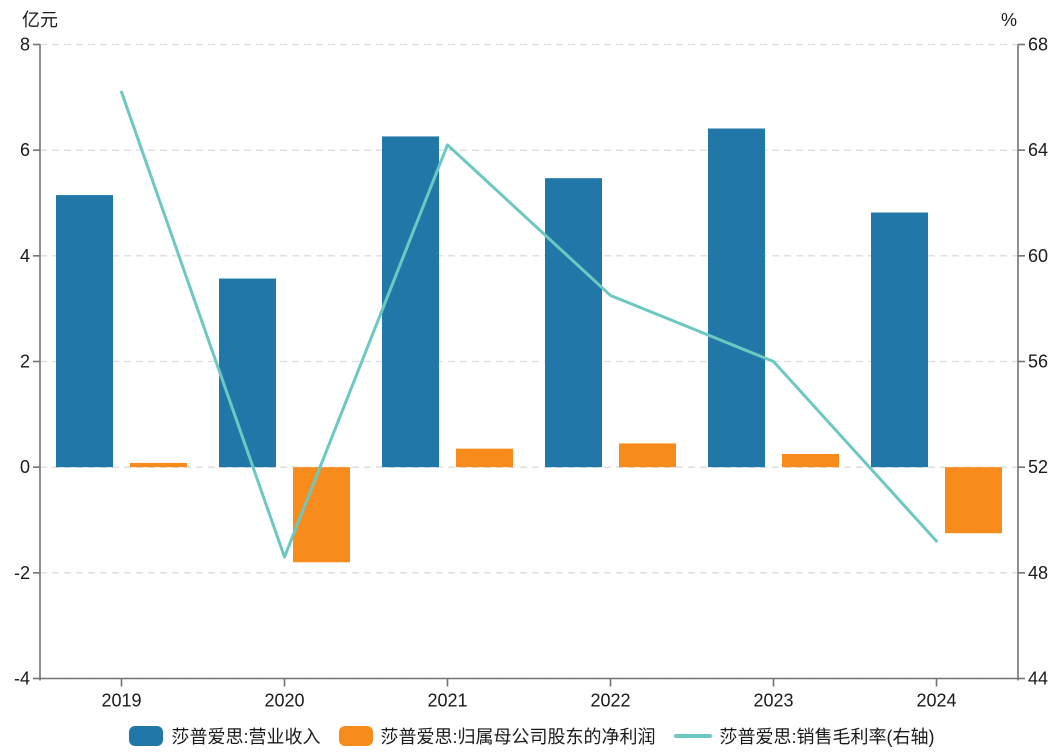 The image size is (1064, 754). Describe the element at coordinates (1038, 467) in the screenshot. I see `right-tick-label: 52` at that location.